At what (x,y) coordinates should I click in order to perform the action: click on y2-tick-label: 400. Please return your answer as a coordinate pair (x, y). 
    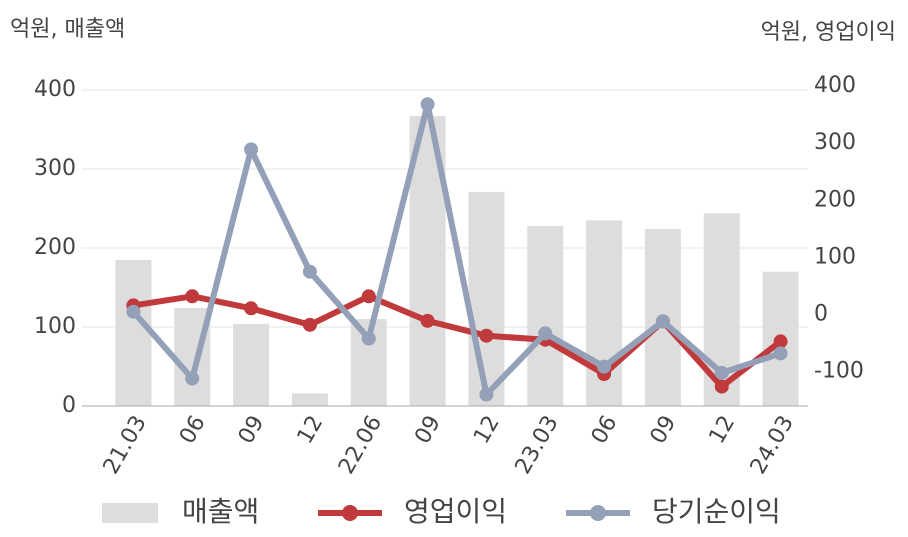
    Looking at the image, I should click on (835, 85).